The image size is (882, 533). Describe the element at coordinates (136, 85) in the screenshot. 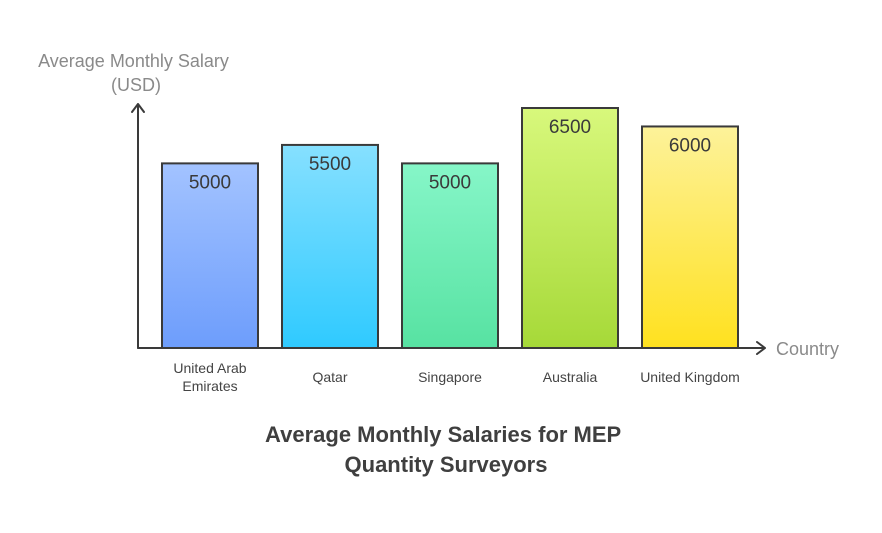

I see `y-axis-label-line-2: (USD)` at that location.